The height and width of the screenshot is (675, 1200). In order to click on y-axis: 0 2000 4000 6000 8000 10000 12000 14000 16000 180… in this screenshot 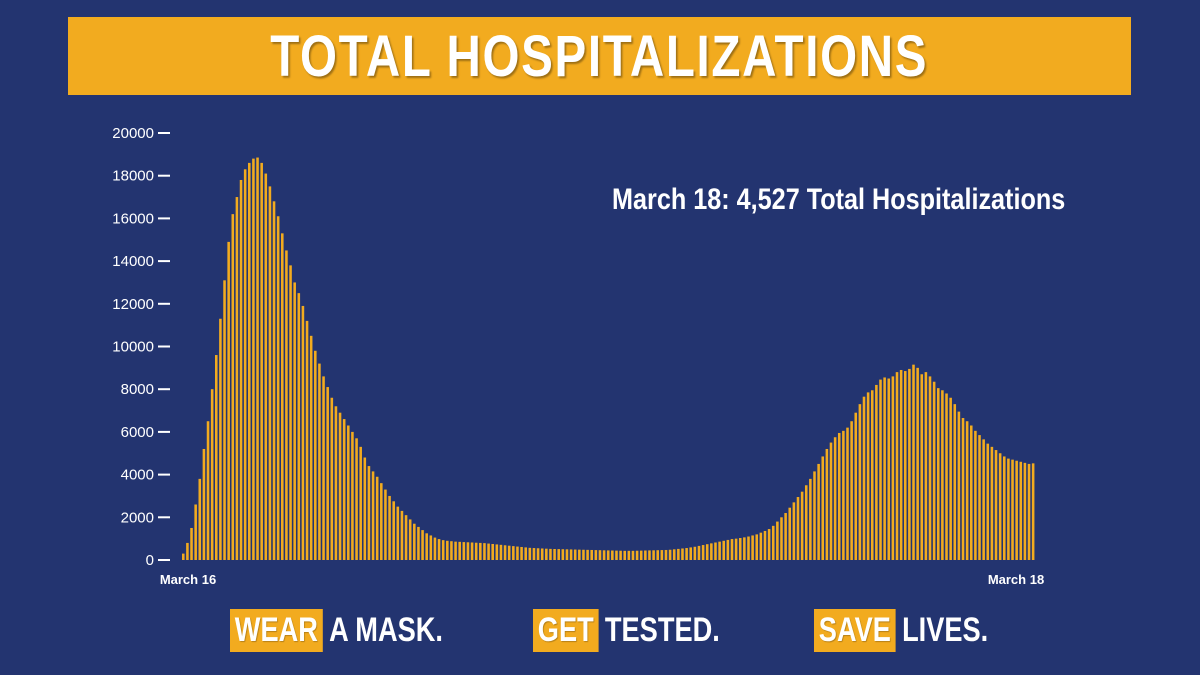, I will do `click(141, 347)`.